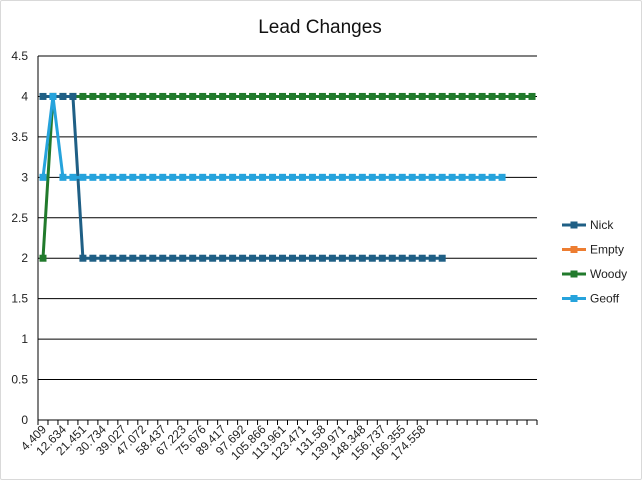 The width and height of the screenshot is (642, 480). Describe the element at coordinates (24, 339) in the screenshot. I see `y-tick-label: 1` at that location.